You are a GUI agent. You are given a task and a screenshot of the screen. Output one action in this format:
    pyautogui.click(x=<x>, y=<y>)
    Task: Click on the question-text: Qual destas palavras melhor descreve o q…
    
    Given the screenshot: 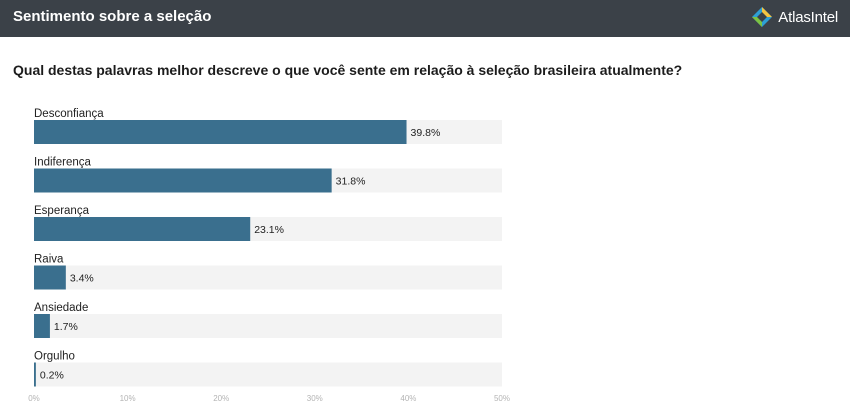 What is the action you would take?
    pyautogui.click(x=348, y=70)
    